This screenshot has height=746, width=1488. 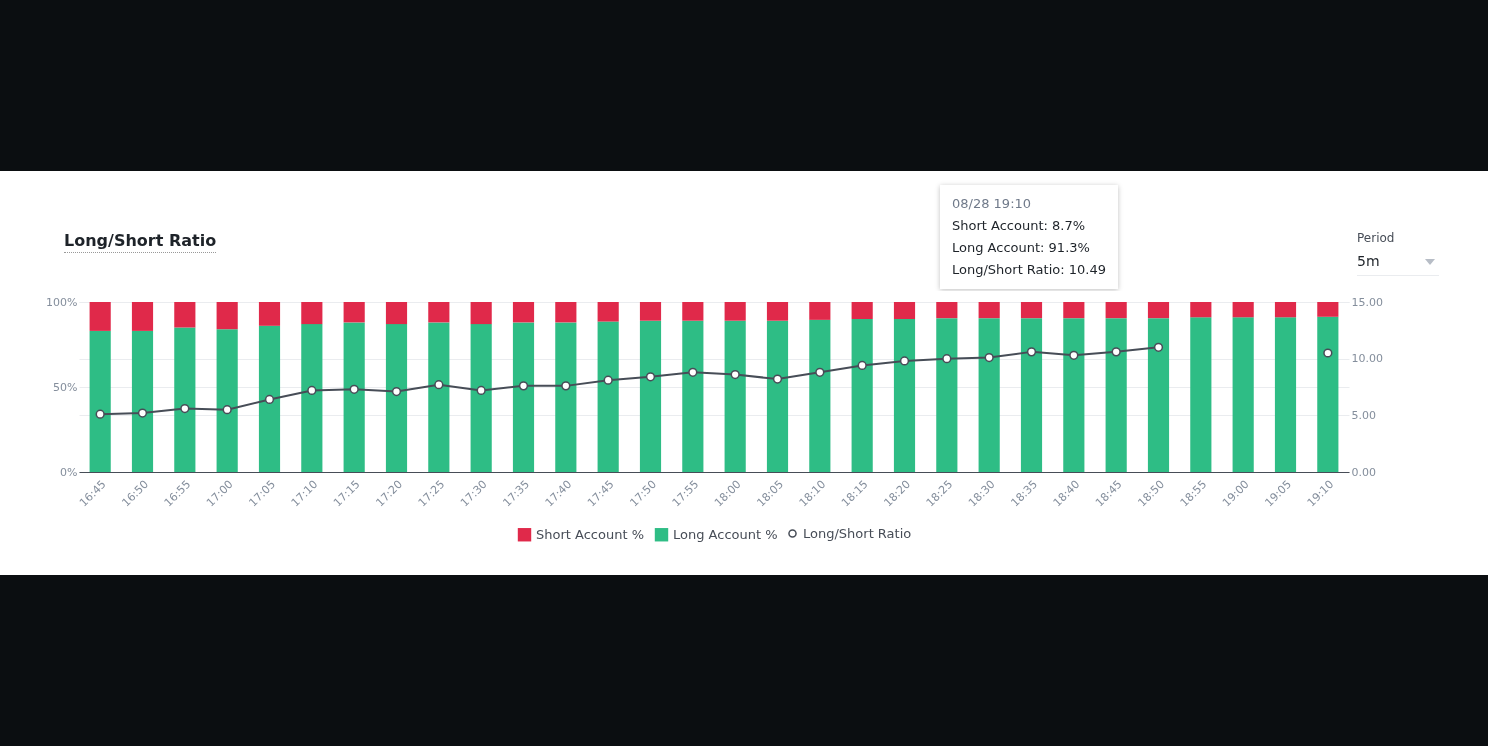 What do you see at coordinates (590, 534) in the screenshot?
I see `legend-label: Short Account %` at bounding box center [590, 534].